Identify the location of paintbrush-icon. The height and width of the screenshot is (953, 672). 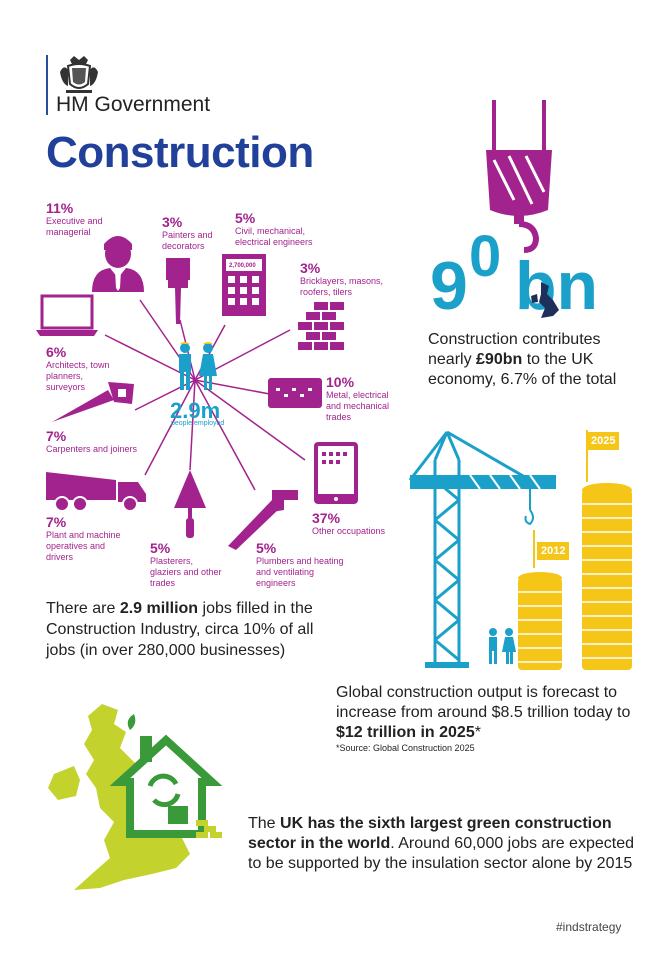
(178, 291).